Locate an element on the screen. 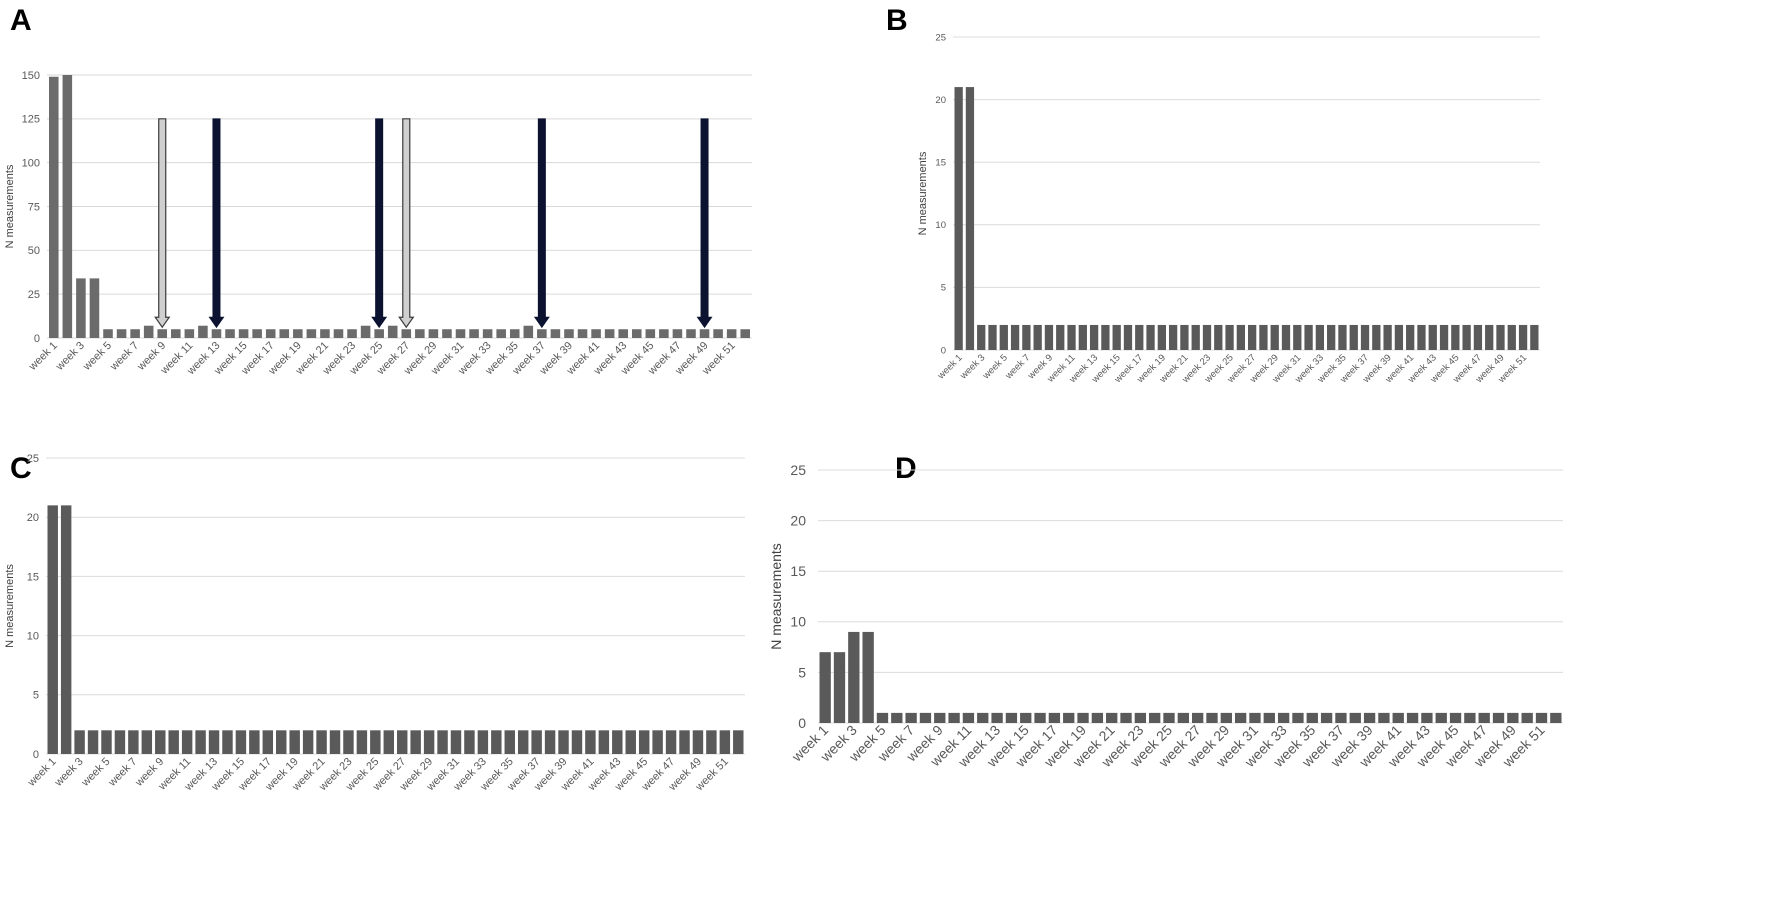 This screenshot has height=916, width=1772. panel-letter-c: C is located at coordinates (21, 468).